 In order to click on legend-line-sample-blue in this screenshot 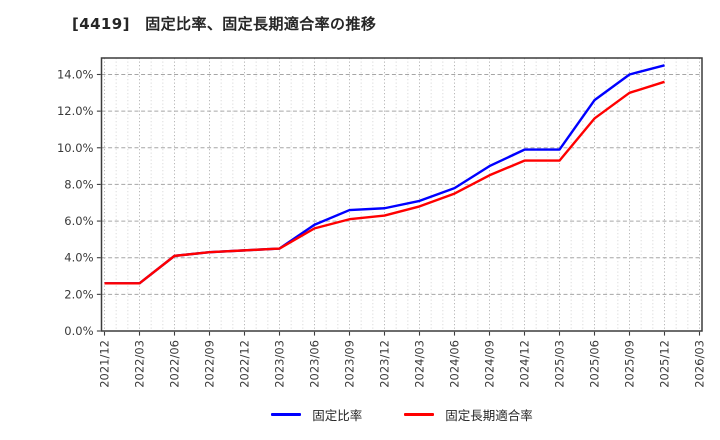, I will do `click(286, 414)`.